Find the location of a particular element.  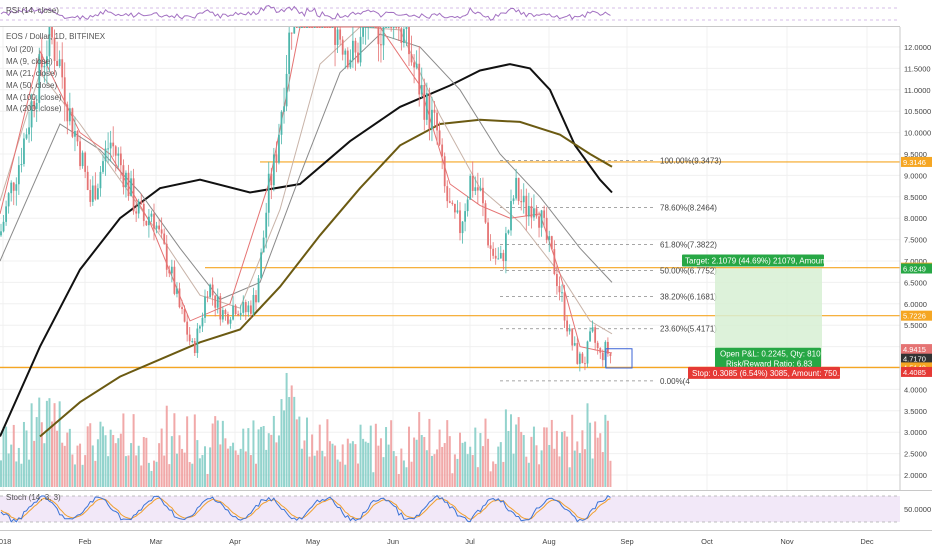

price-badge-label: 5.7226 is located at coordinates (914, 316).